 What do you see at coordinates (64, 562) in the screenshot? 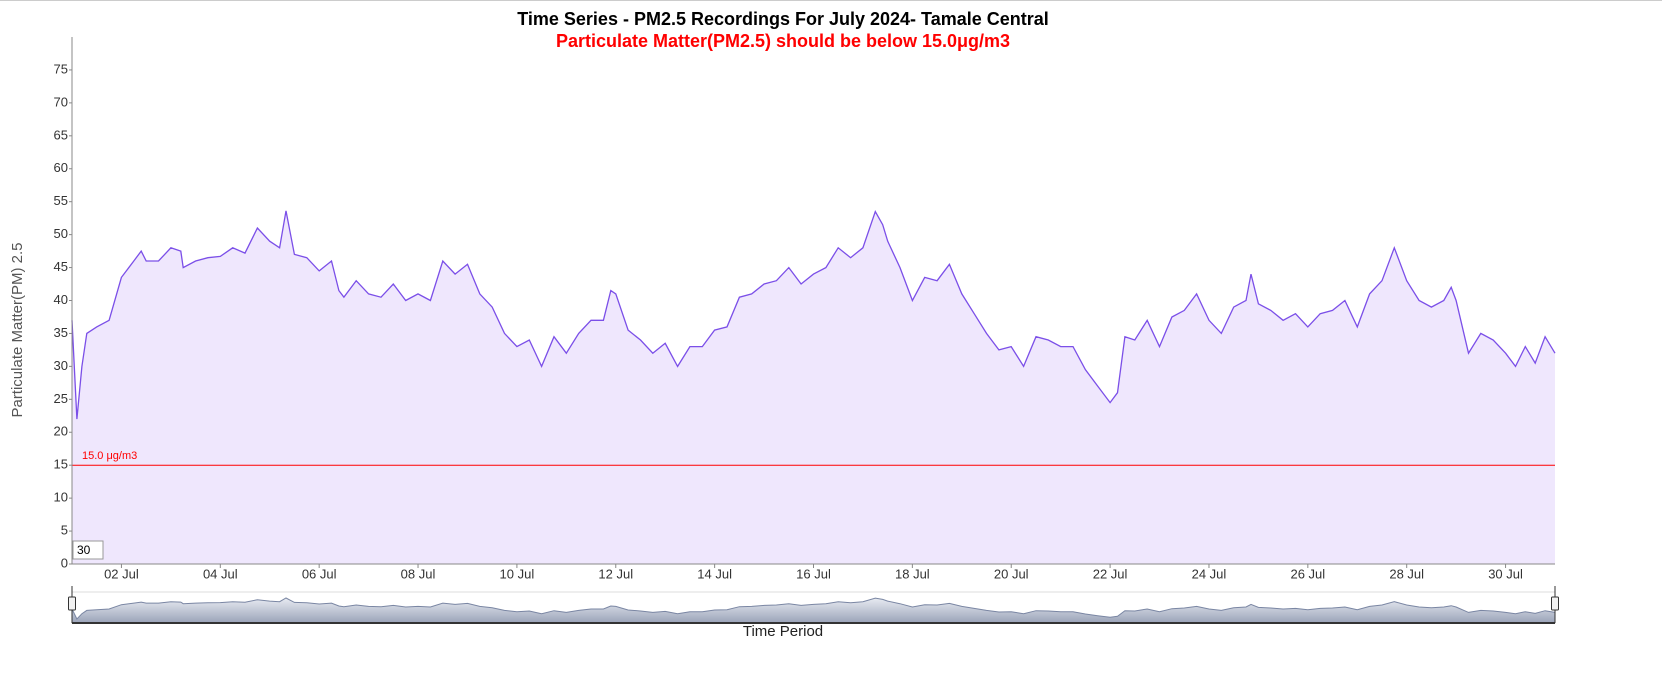
I see `y-tick-label: 0` at bounding box center [64, 562].